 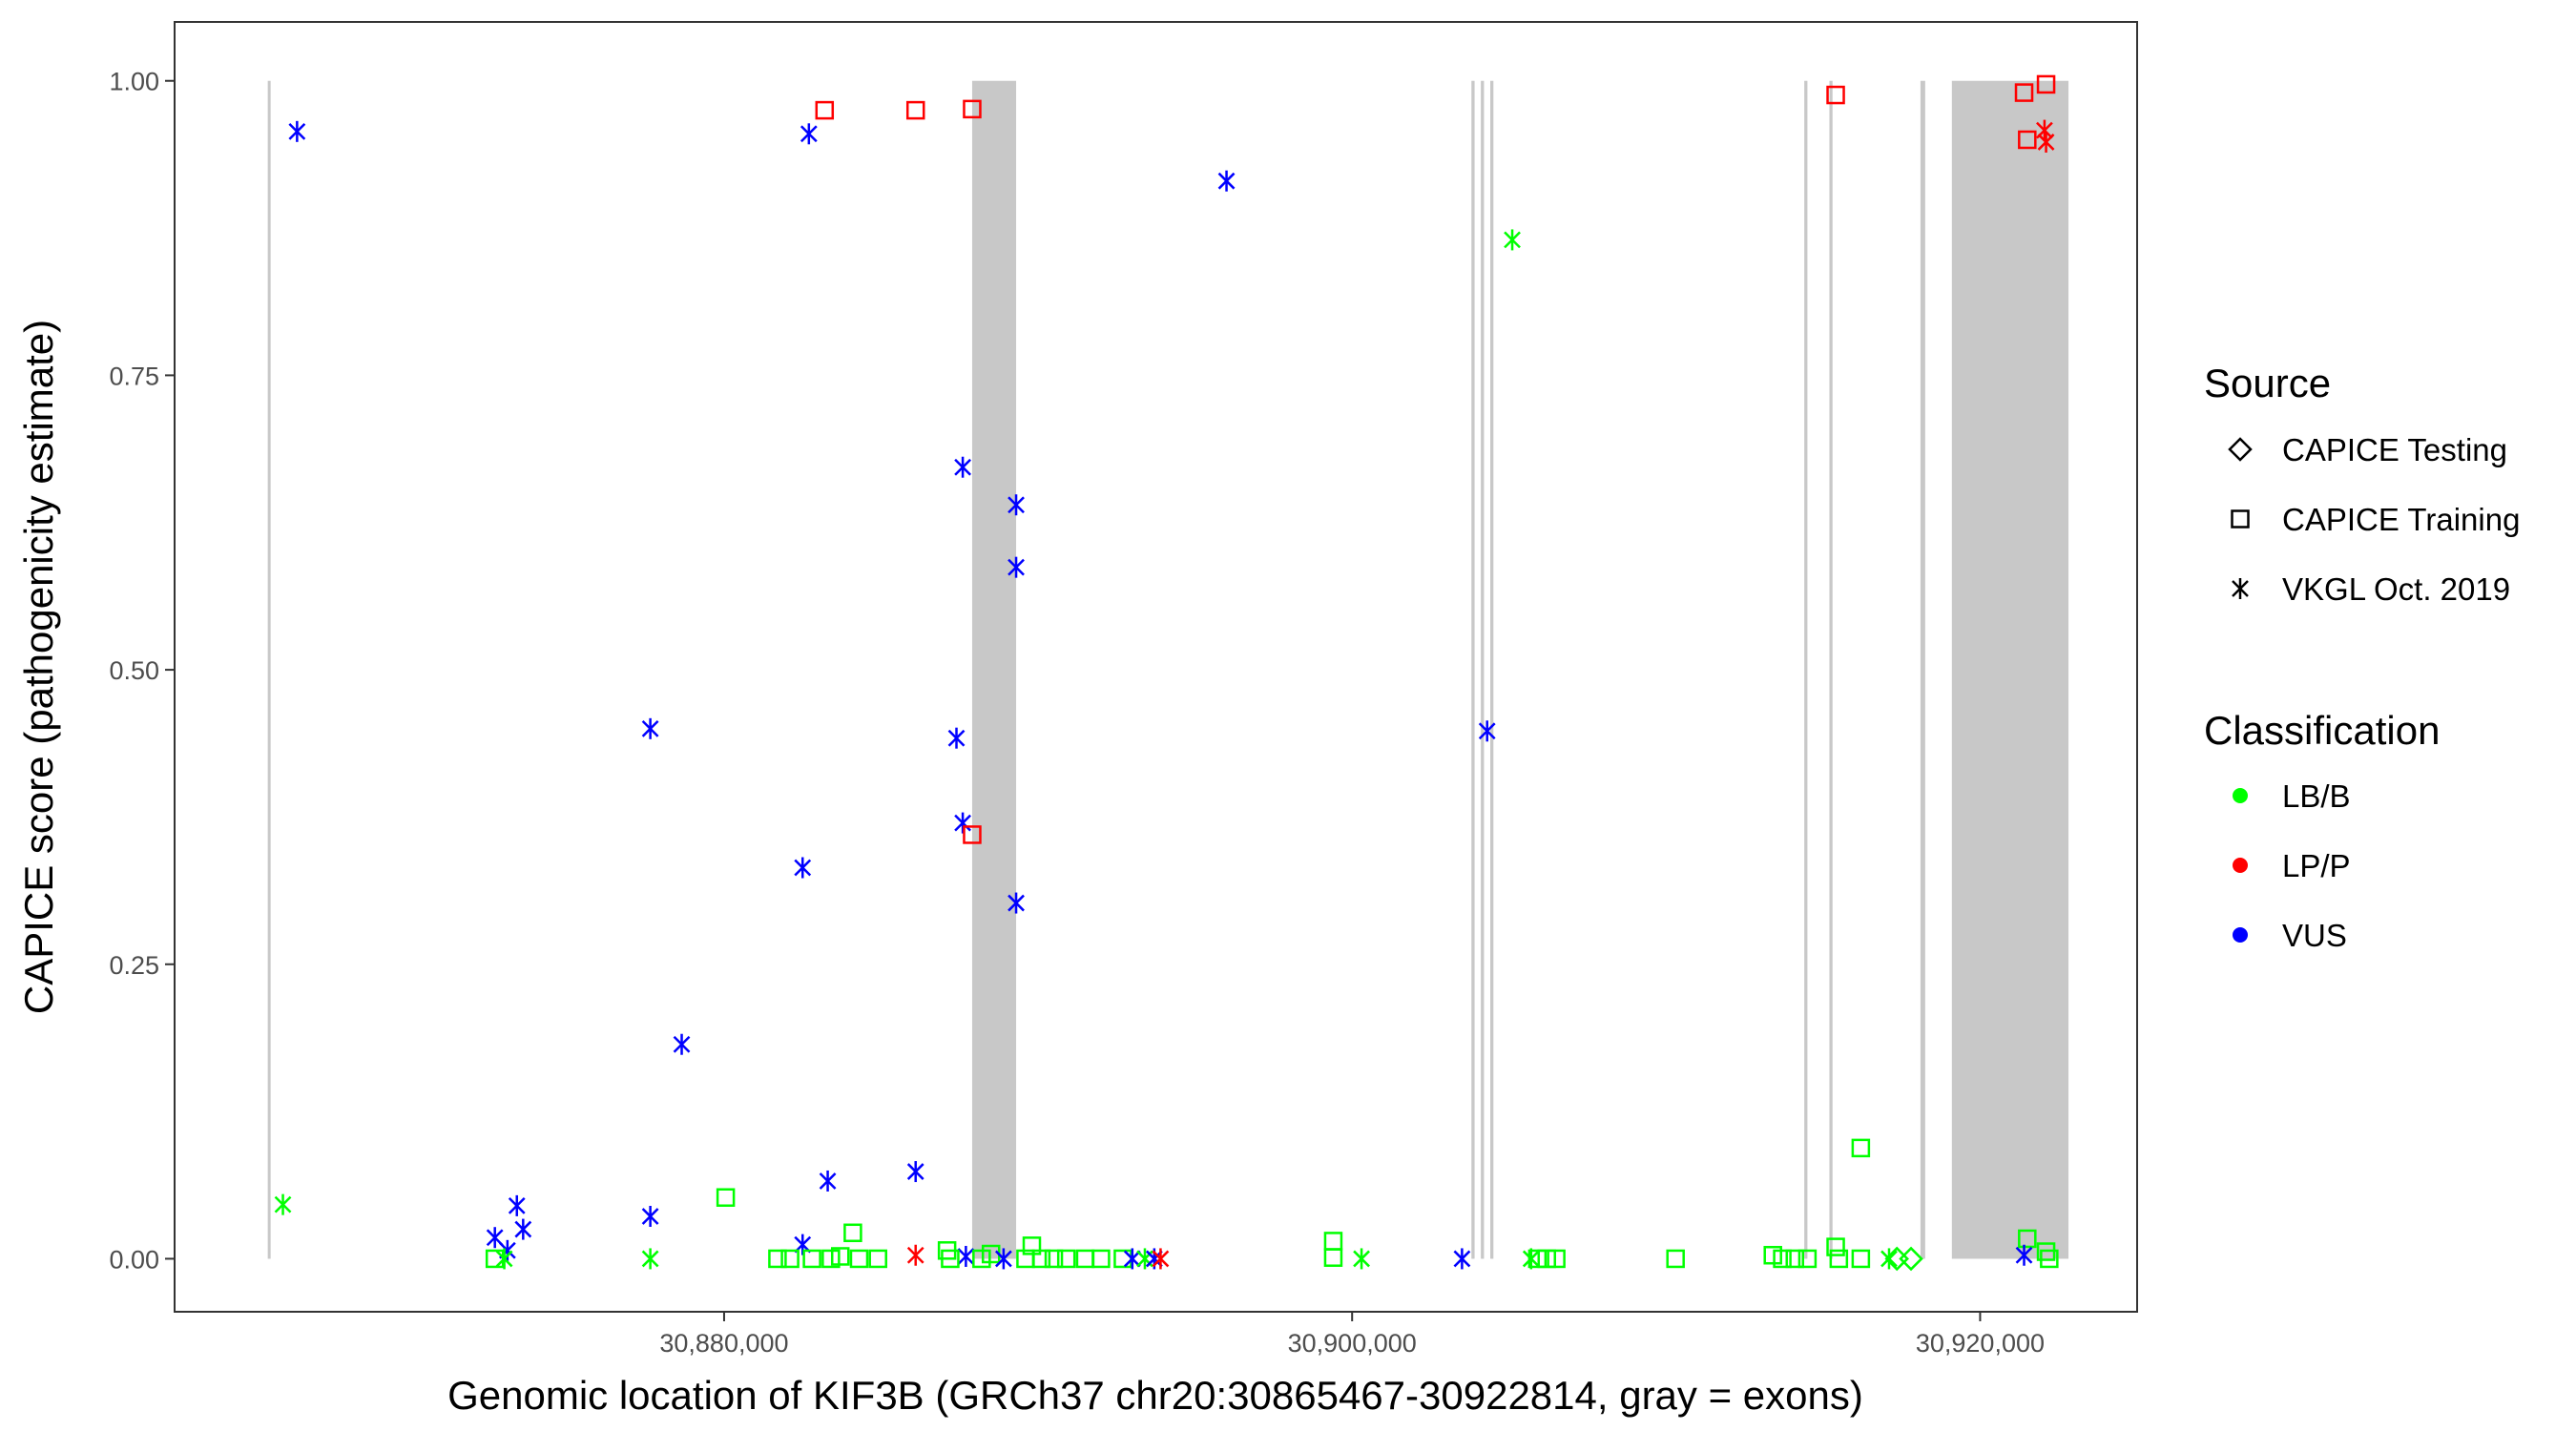 What do you see at coordinates (2394, 449) in the screenshot?
I see `legend-source-label: CAPICE Testing` at bounding box center [2394, 449].